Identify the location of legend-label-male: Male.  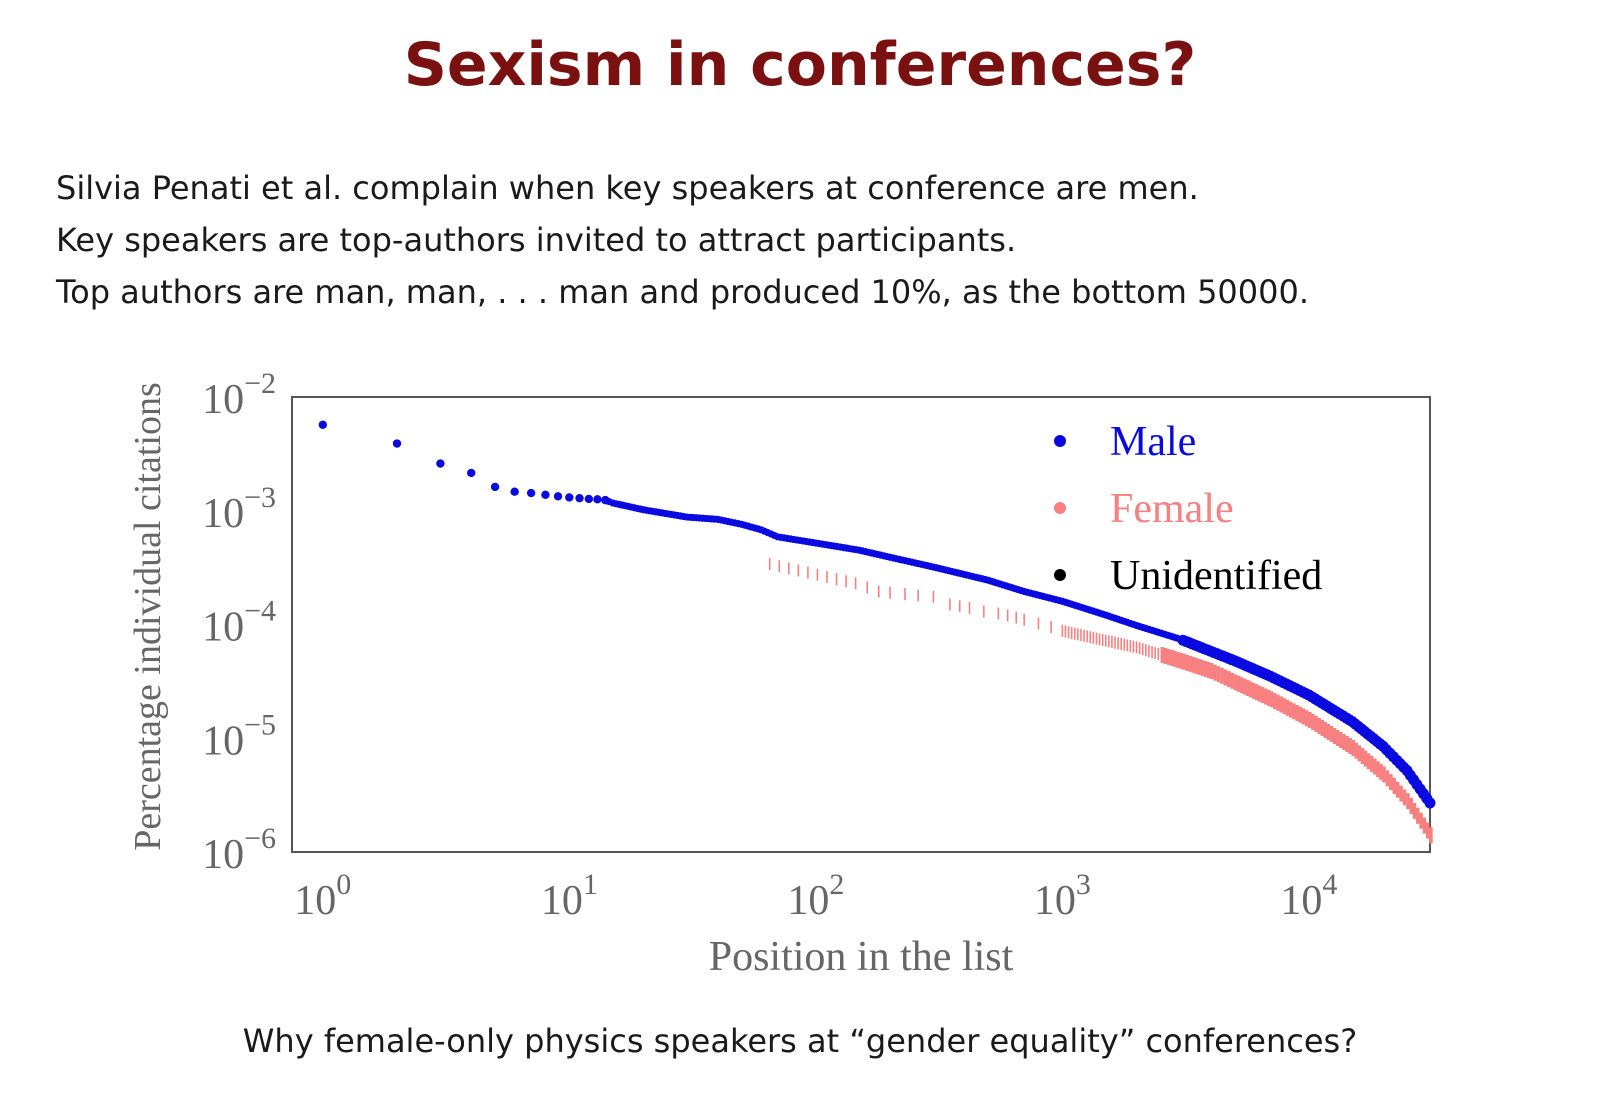
(1153, 442).